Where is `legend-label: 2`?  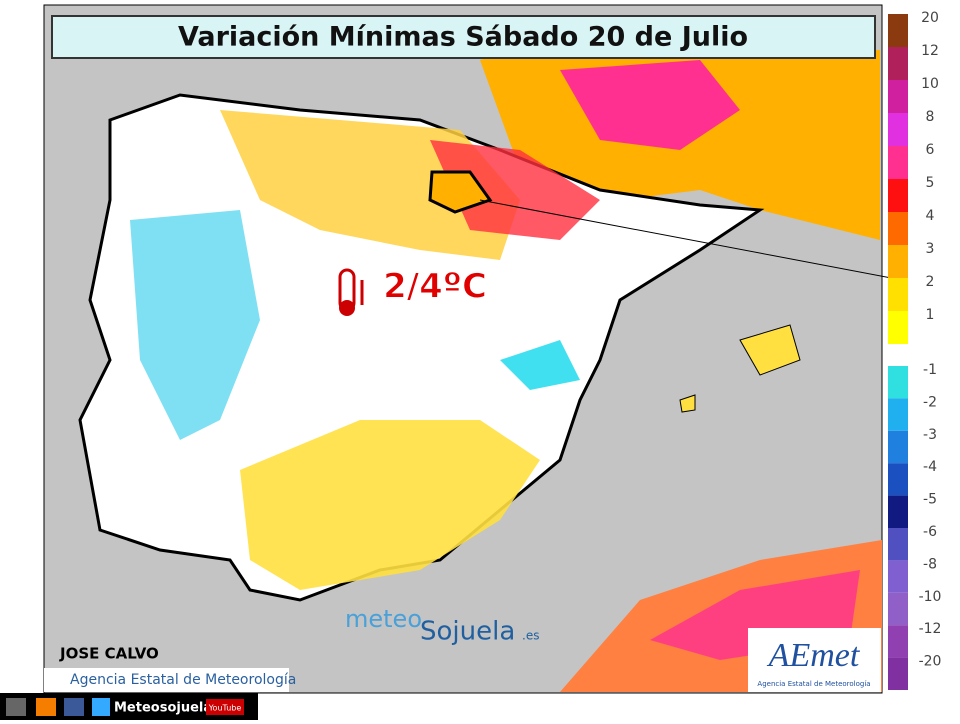 legend-label: 2 is located at coordinates (930, 282).